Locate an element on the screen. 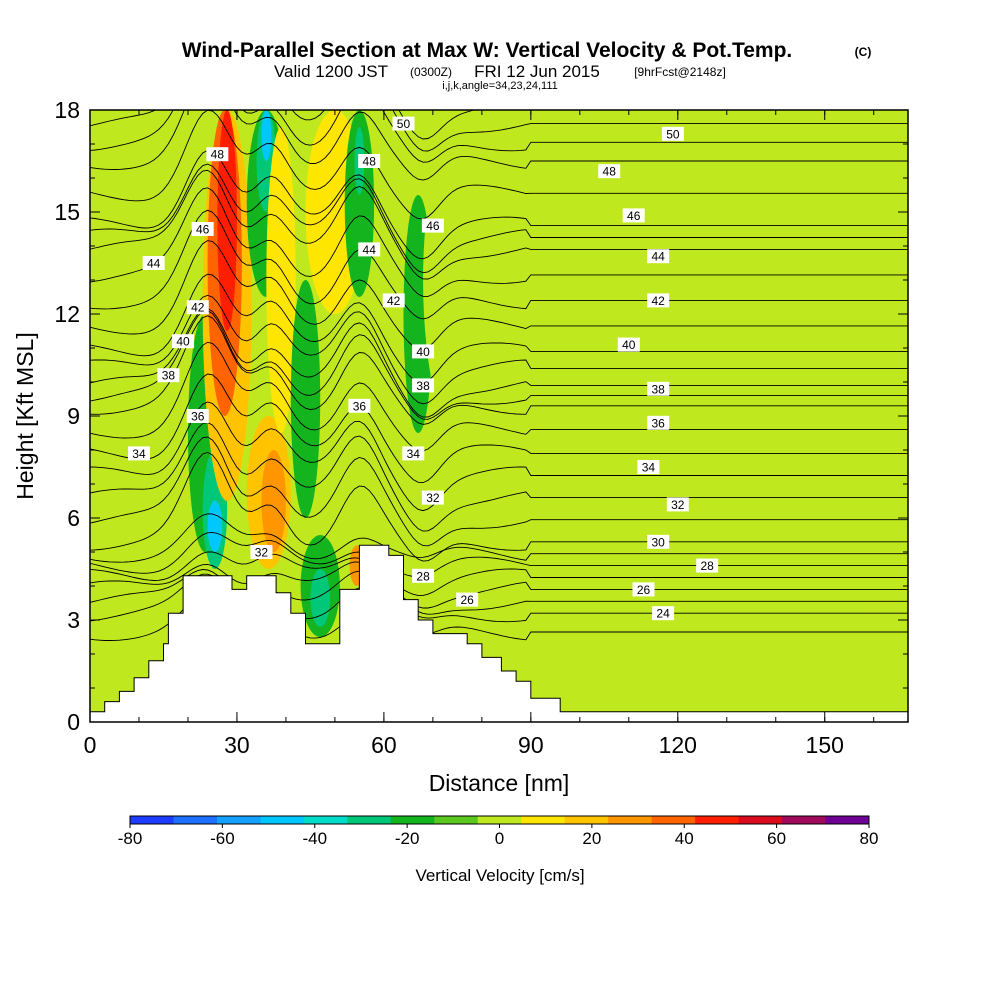  contour-label: 42 is located at coordinates (197, 307).